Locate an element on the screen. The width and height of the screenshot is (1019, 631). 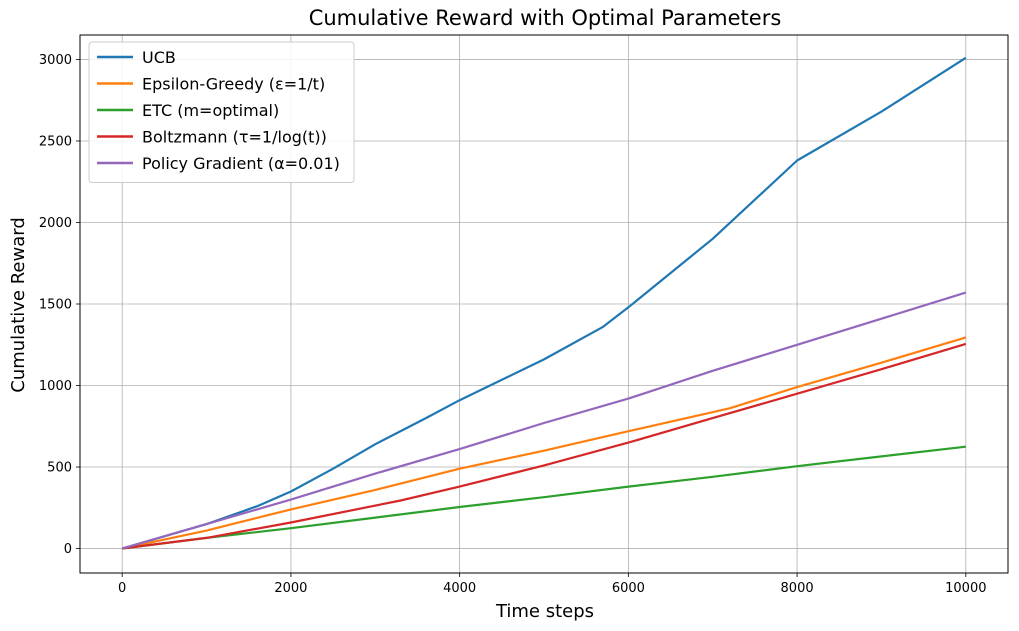
legend-label: Boltzmann (τ=1/log(t)) is located at coordinates (234, 137).